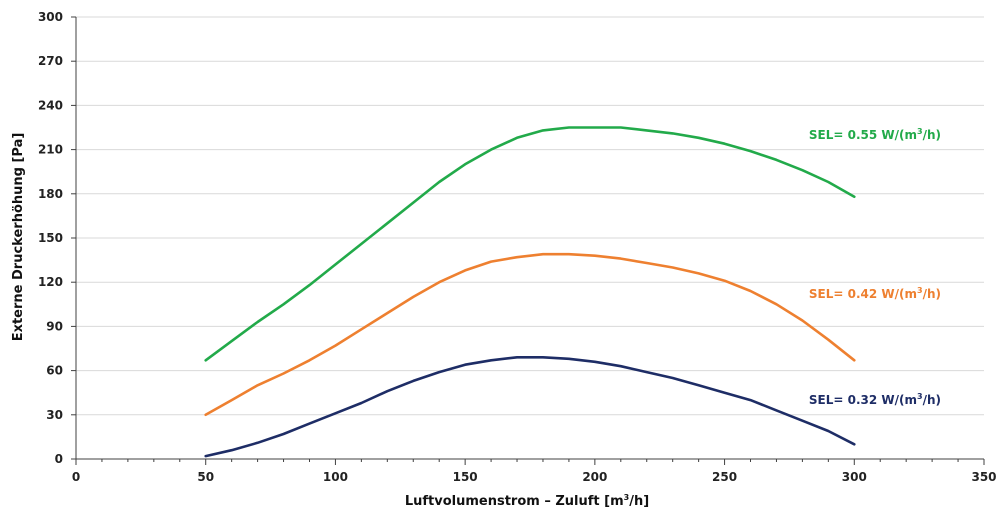 The image size is (996, 515). Describe the element at coordinates (54, 415) in the screenshot. I see `y-tick-label: 30` at that location.